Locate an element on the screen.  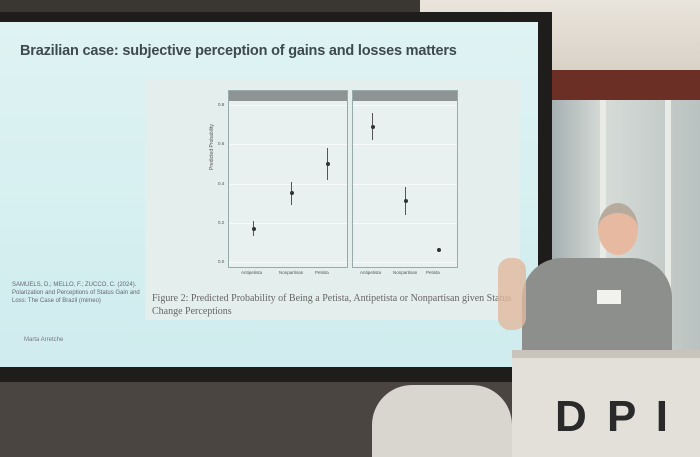
presenter-head is located at coordinates (618, 229).